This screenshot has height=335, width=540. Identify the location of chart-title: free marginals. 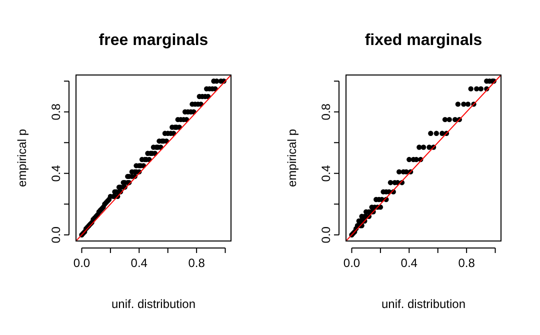
(153, 40).